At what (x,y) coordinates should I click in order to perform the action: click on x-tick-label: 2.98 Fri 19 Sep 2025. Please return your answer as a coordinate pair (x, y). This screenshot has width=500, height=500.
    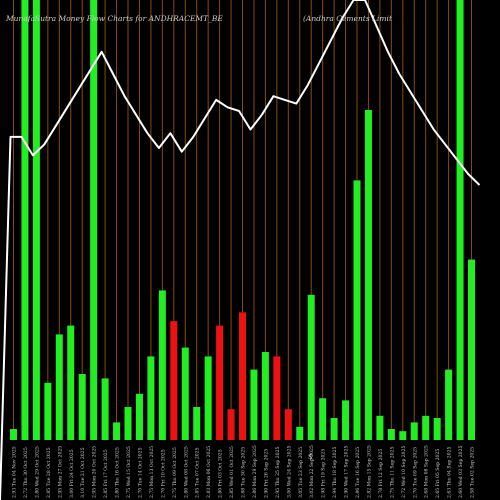
    Looking at the image, I should click on (324, 473).